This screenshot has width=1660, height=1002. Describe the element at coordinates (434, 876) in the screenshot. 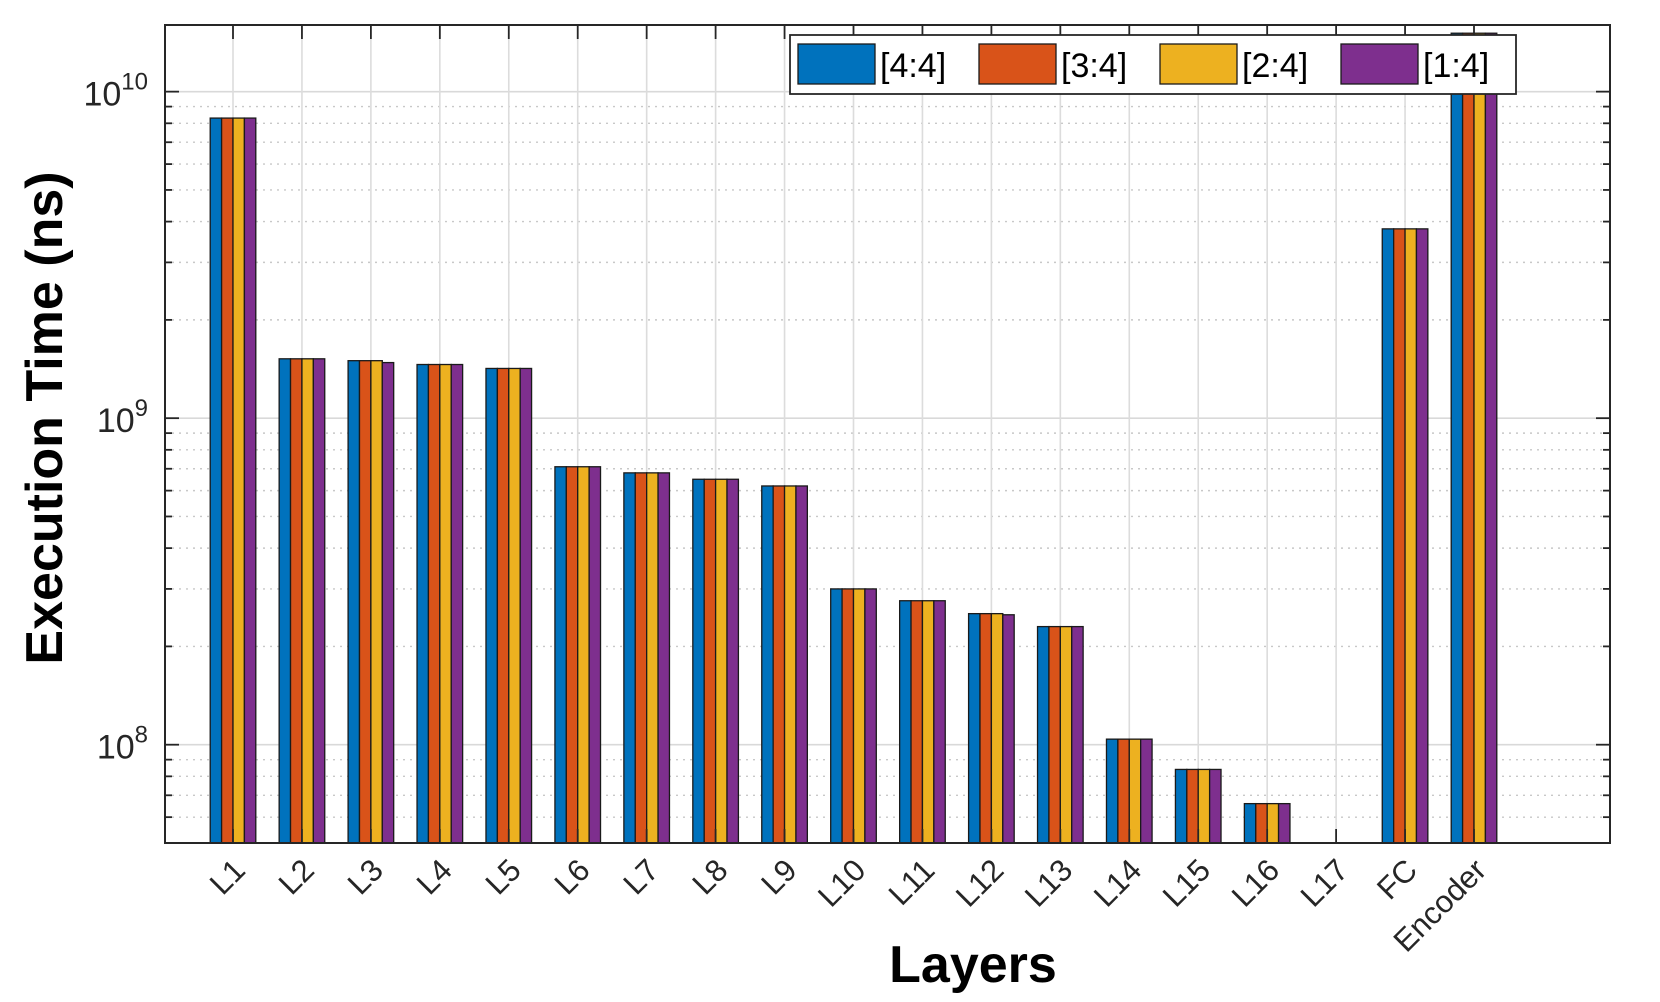

I see `x-tick-label: L4` at that location.